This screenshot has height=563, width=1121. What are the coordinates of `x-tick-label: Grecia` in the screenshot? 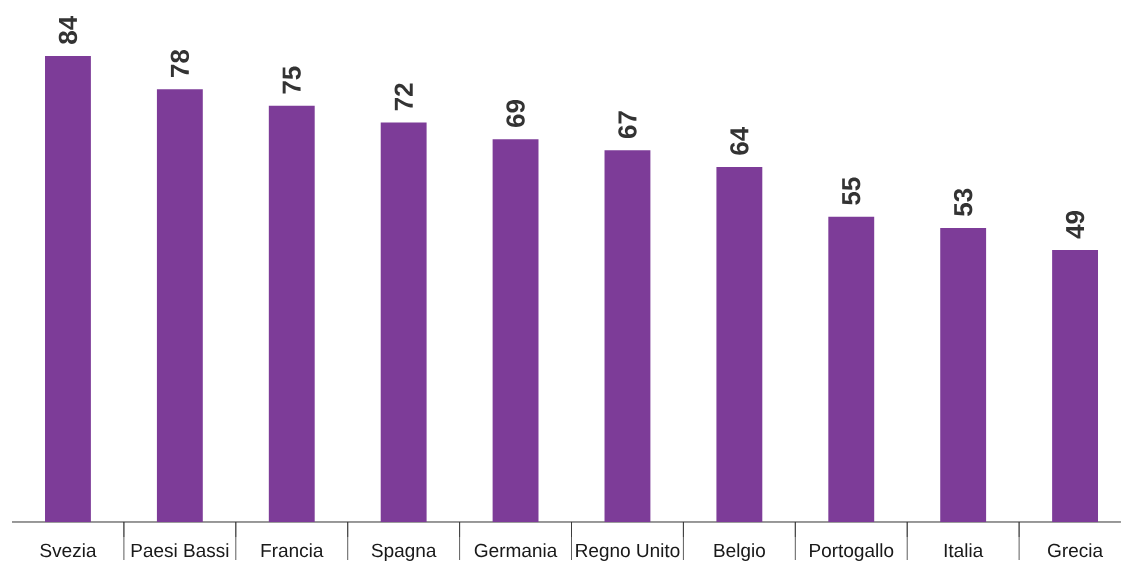 It's located at (1076, 550).